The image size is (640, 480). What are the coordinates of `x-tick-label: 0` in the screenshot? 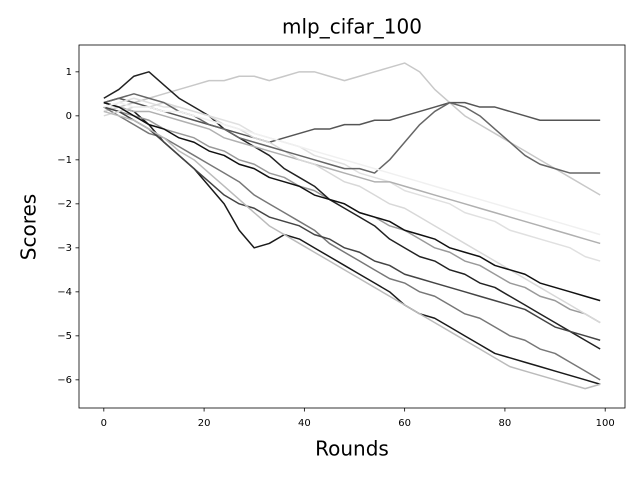 It's located at (104, 423).